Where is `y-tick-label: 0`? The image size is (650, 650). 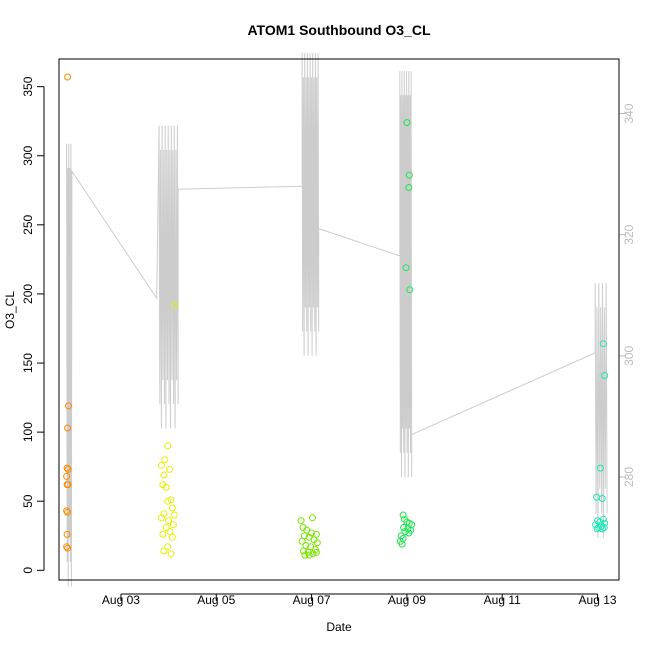
y-tick-label: 0 is located at coordinates (28, 570).